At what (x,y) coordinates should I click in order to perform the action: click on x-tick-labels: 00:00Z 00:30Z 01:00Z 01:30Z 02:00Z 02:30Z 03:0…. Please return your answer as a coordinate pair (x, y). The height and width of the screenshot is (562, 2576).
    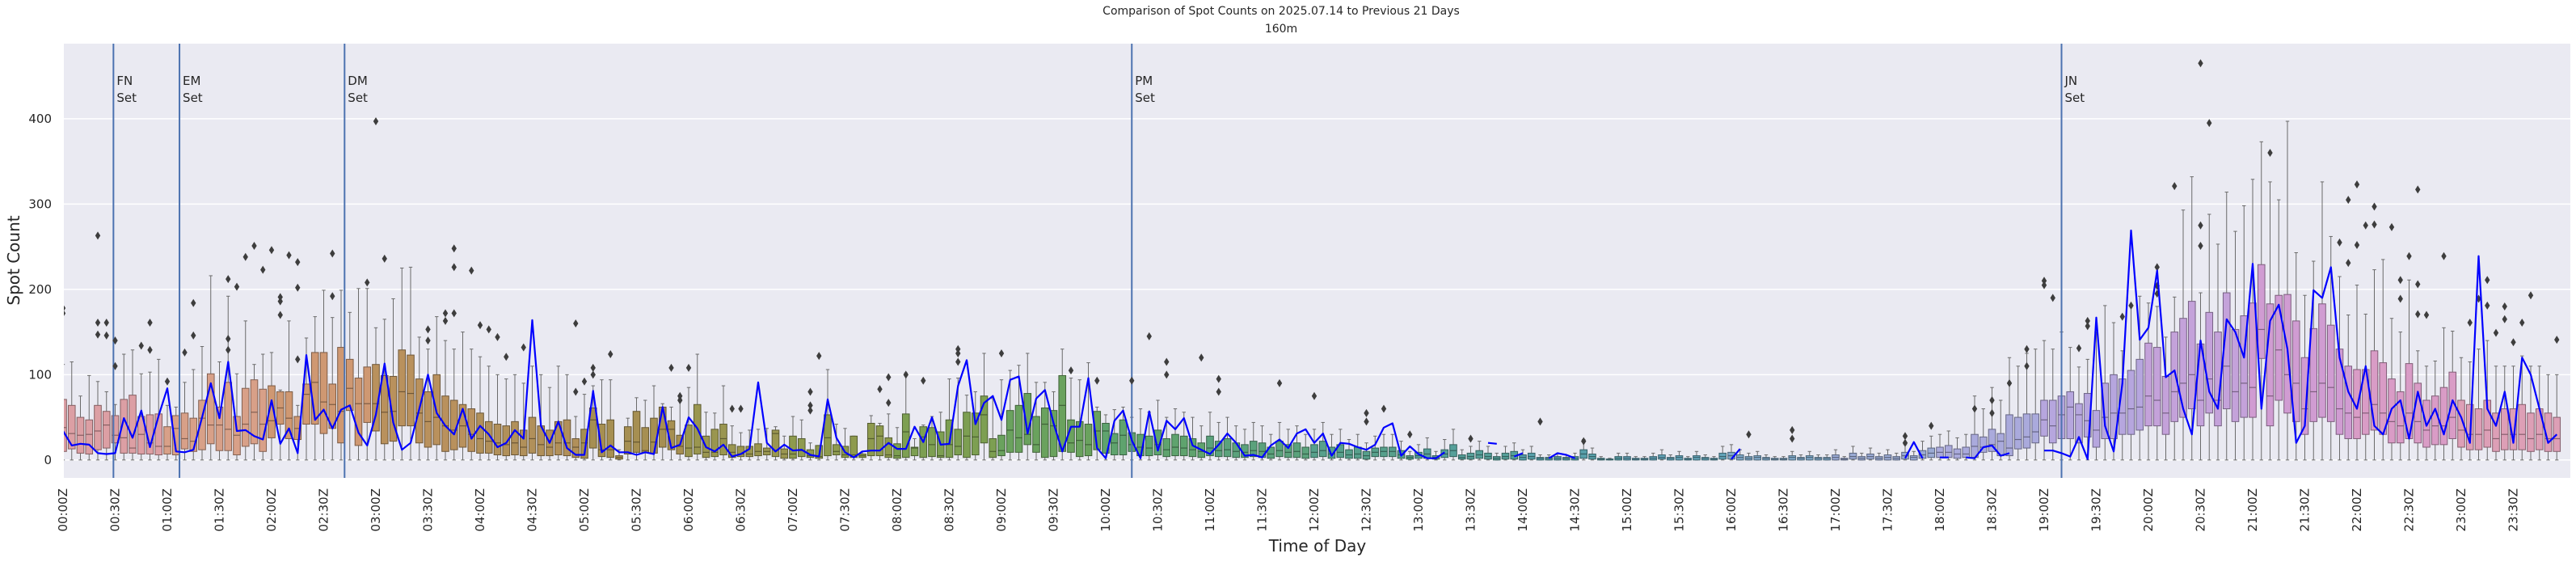
    Looking at the image, I should click on (1288, 510).